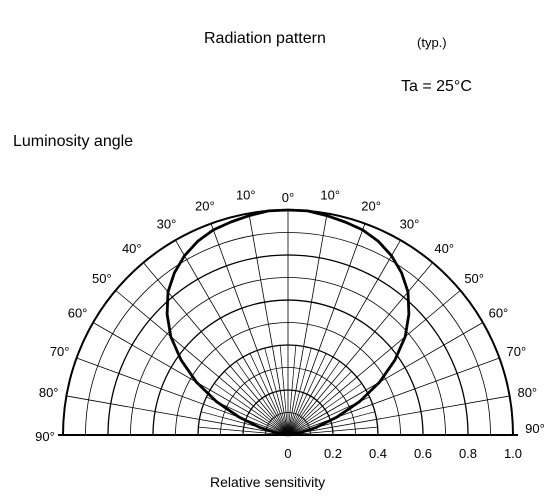  I want to click on radial-tick-label: 0.4, so click(378, 453).